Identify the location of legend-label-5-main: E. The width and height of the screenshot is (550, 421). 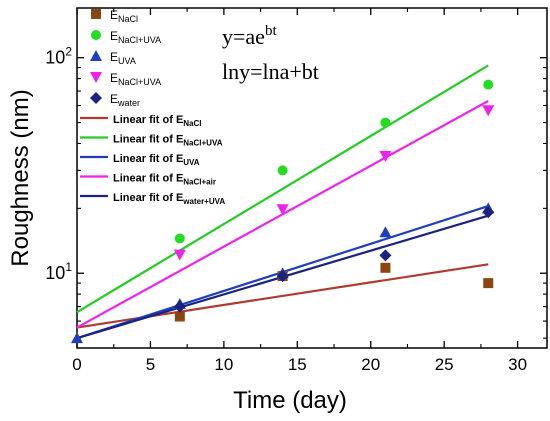
(114, 99).